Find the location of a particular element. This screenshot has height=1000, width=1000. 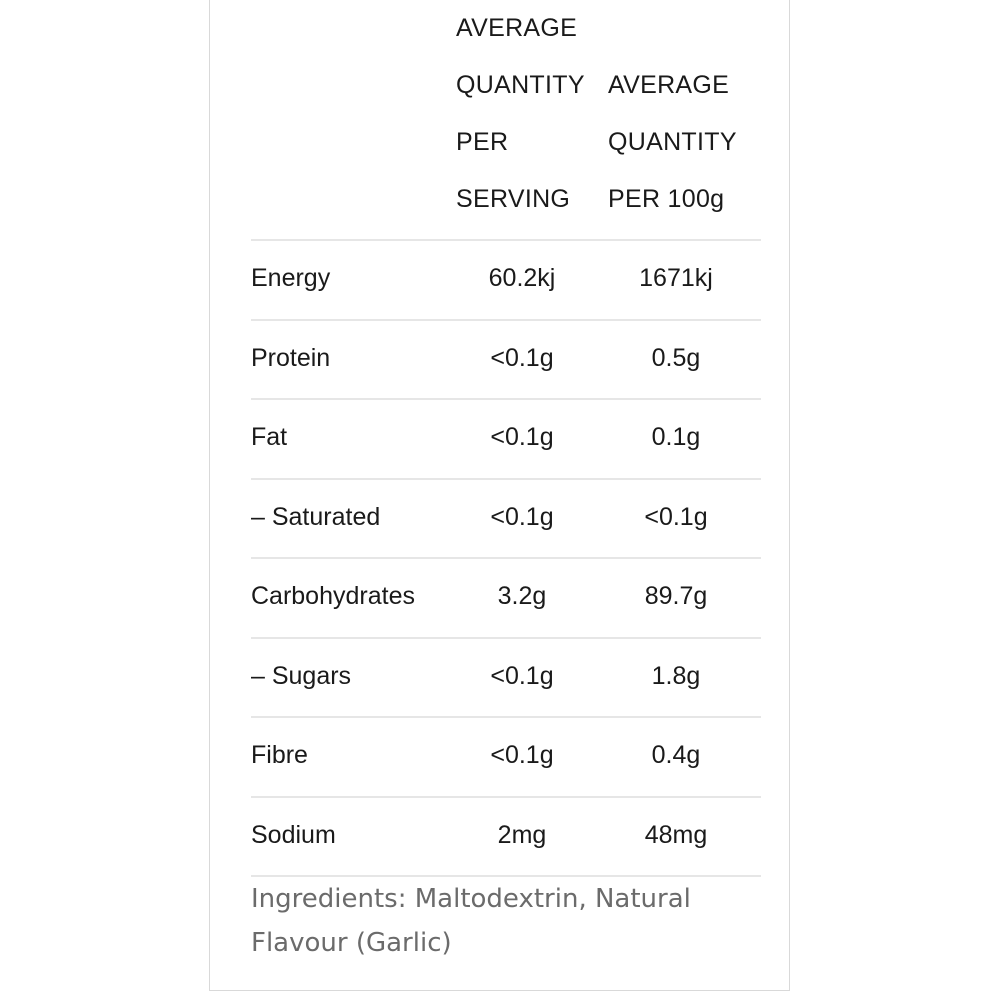

header-per-100g: AVERAGE QUANTITY PER 100g is located at coordinates (672, 142).